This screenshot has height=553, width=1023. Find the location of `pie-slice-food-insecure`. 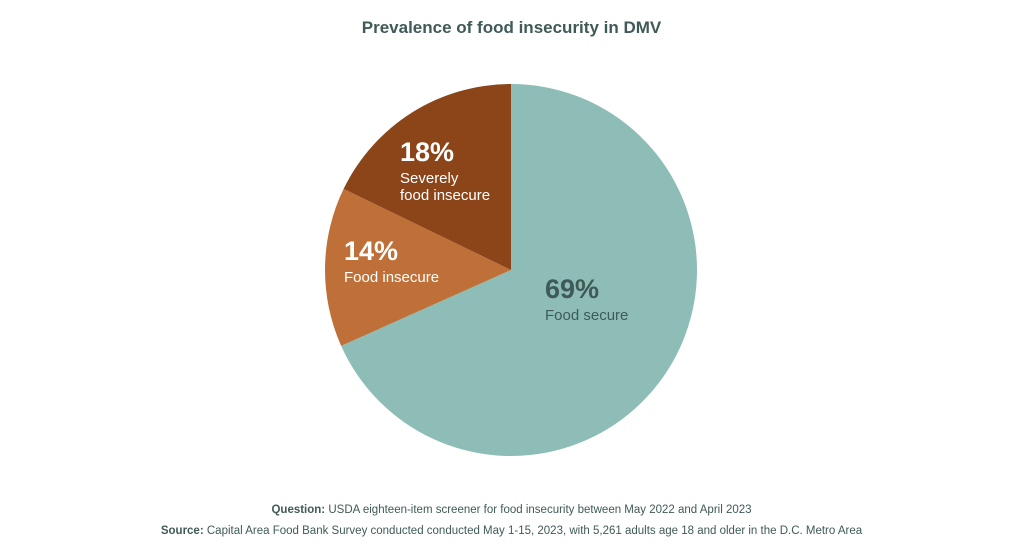

pie-slice-food-insecure is located at coordinates (418, 267).